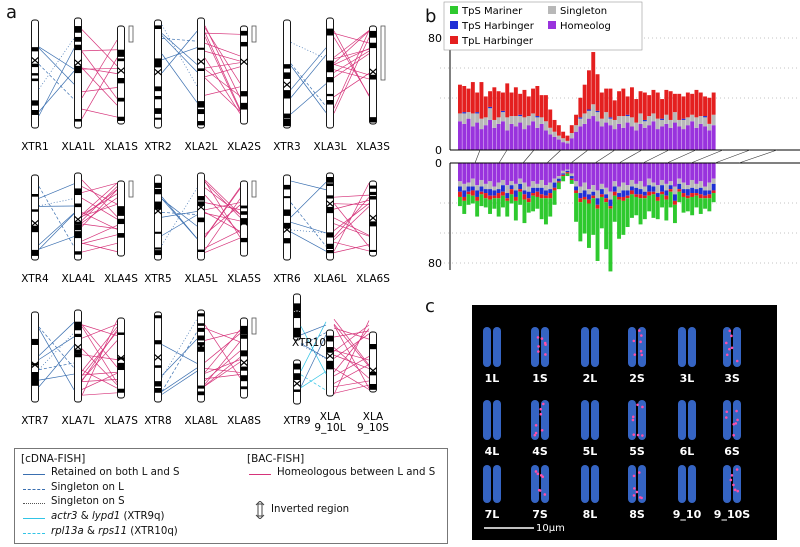 The image size is (800, 547). What do you see at coordinates (543, 26) in the screenshot?
I see `chart-legend` at bounding box center [543, 26].